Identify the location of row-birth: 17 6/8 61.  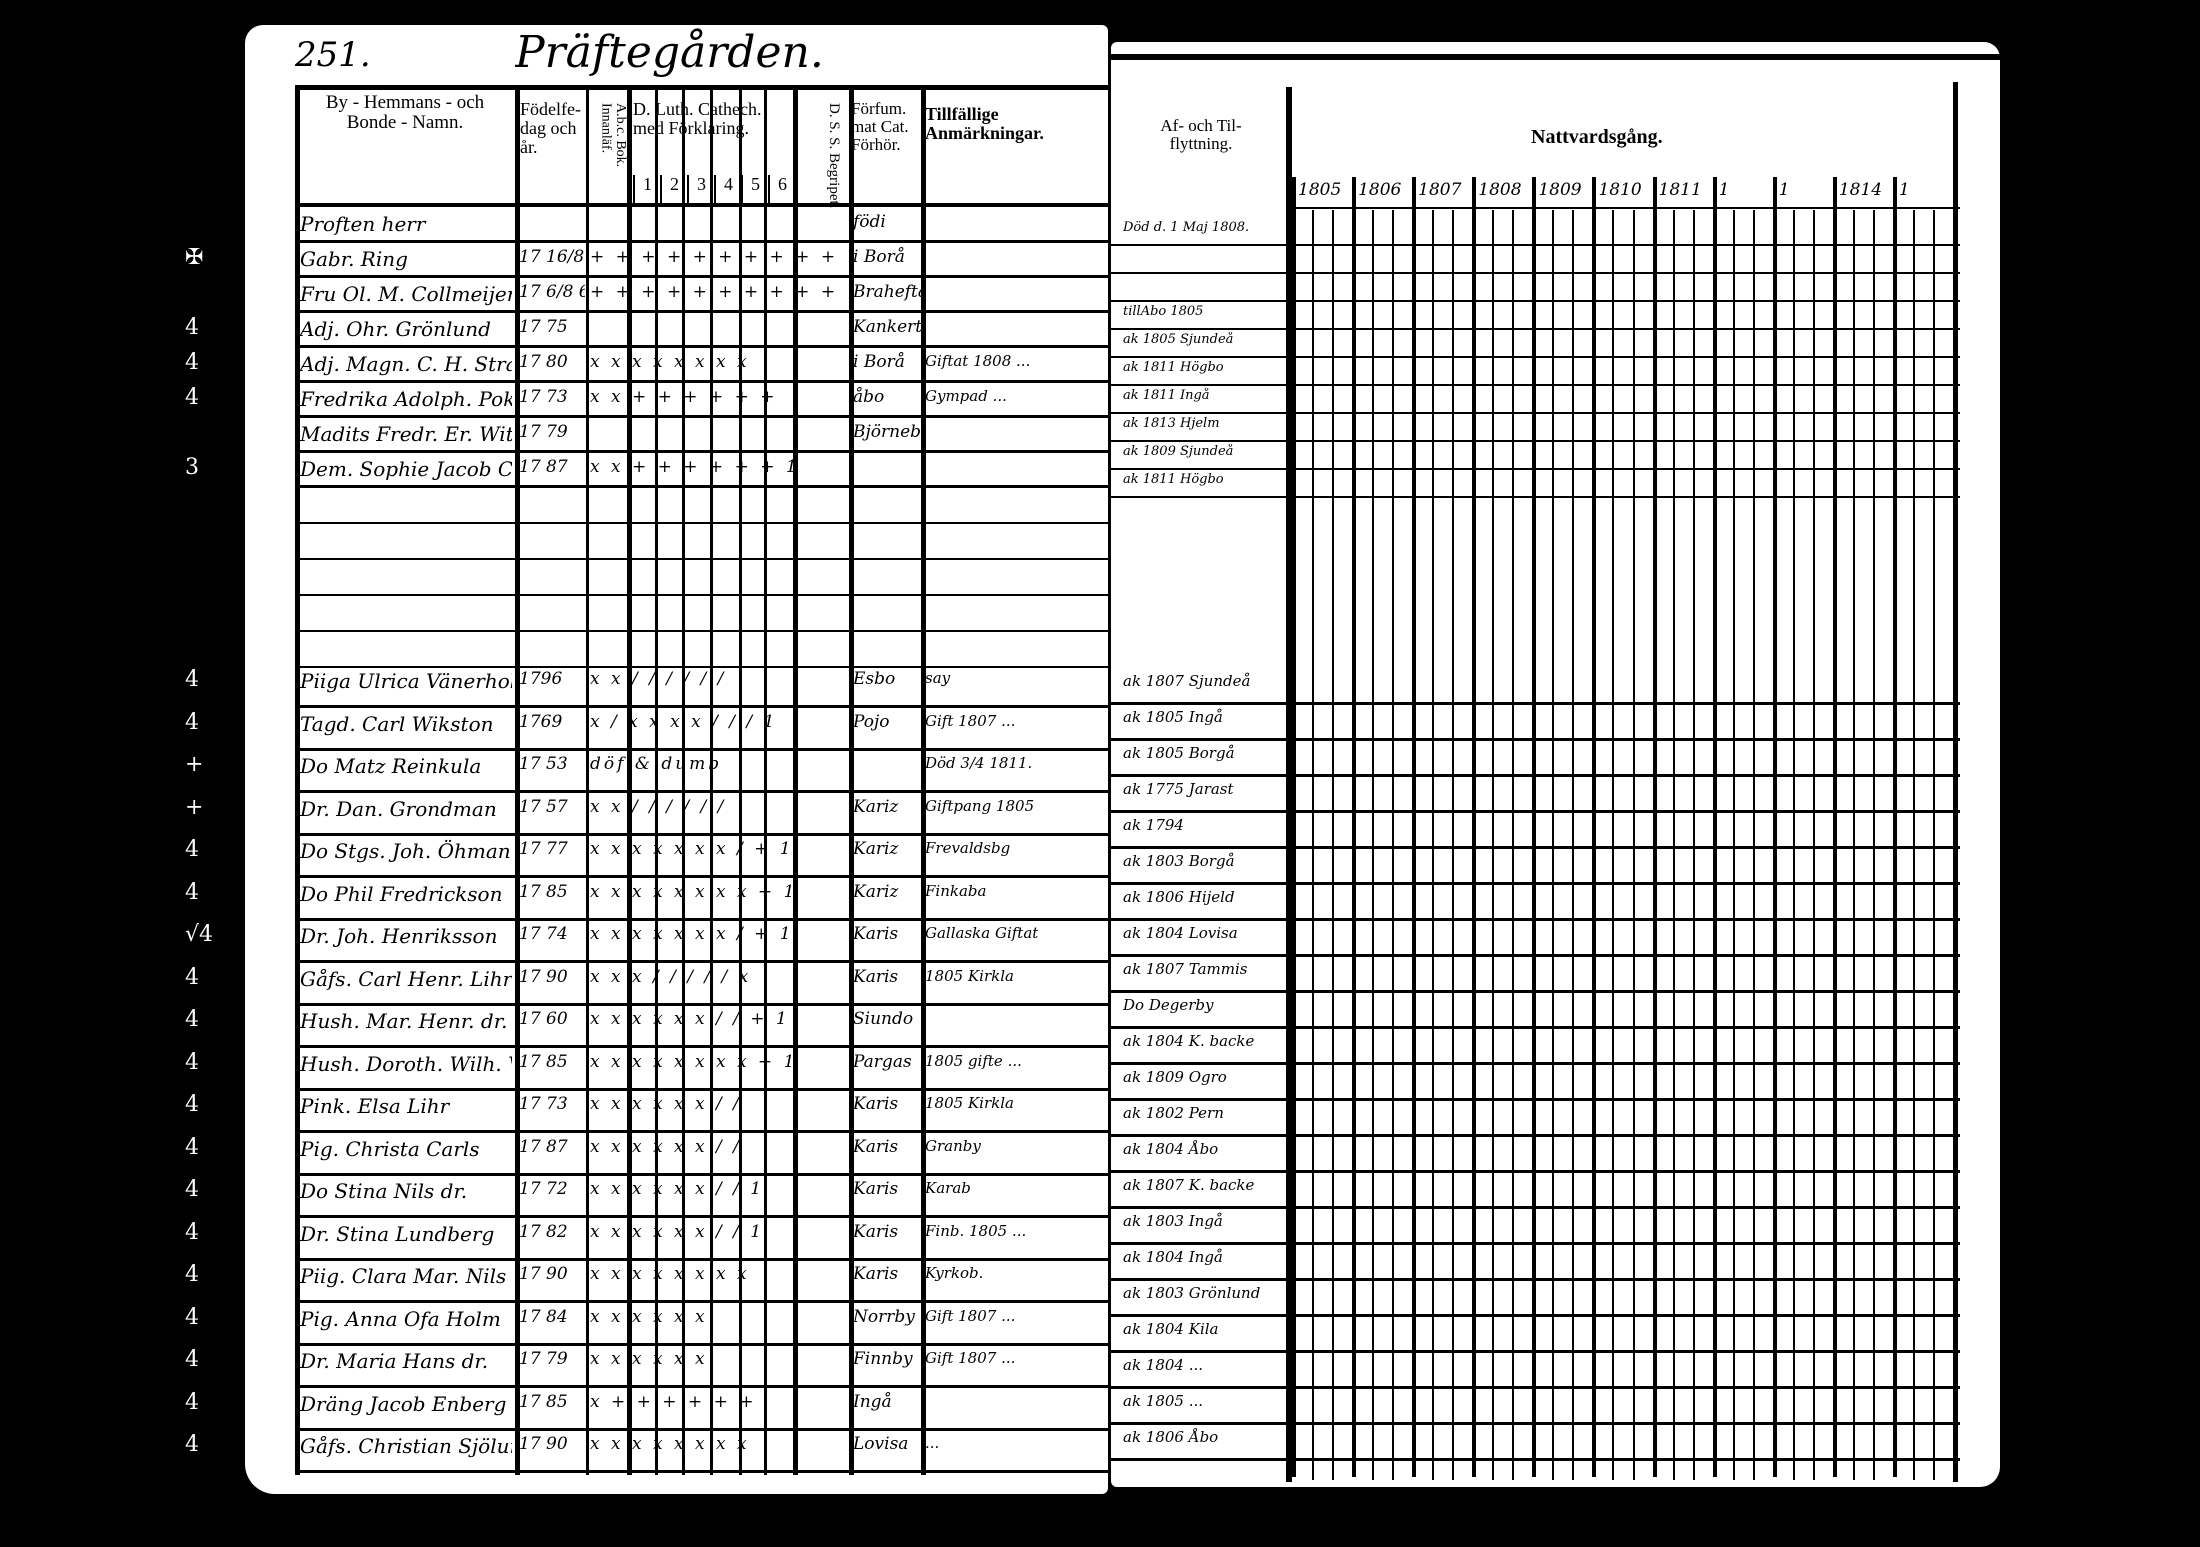
(552, 292).